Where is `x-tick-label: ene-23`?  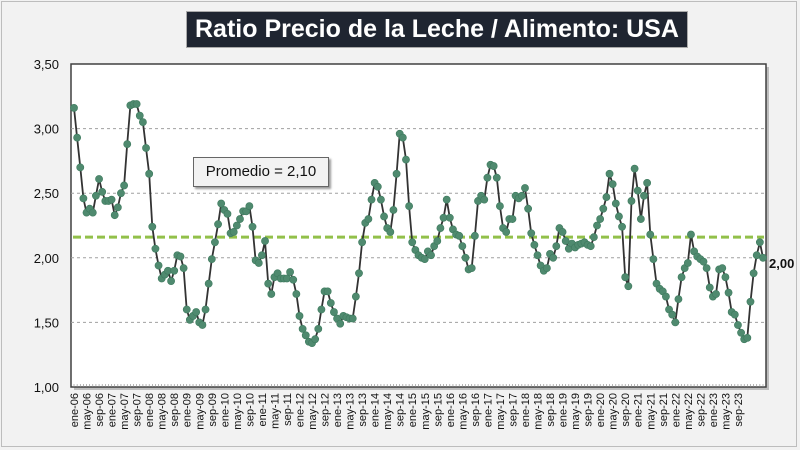 x-tick-label: ene-23 is located at coordinates (714, 410).